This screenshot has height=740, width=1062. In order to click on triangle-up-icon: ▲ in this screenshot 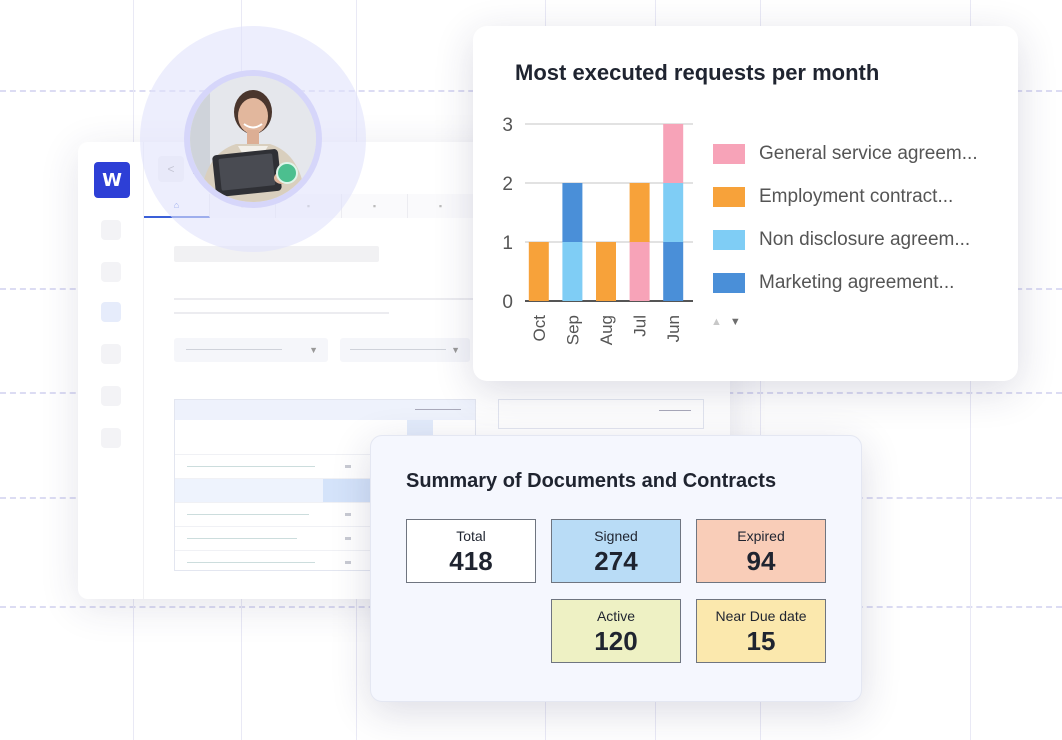, I will do `click(716, 322)`.